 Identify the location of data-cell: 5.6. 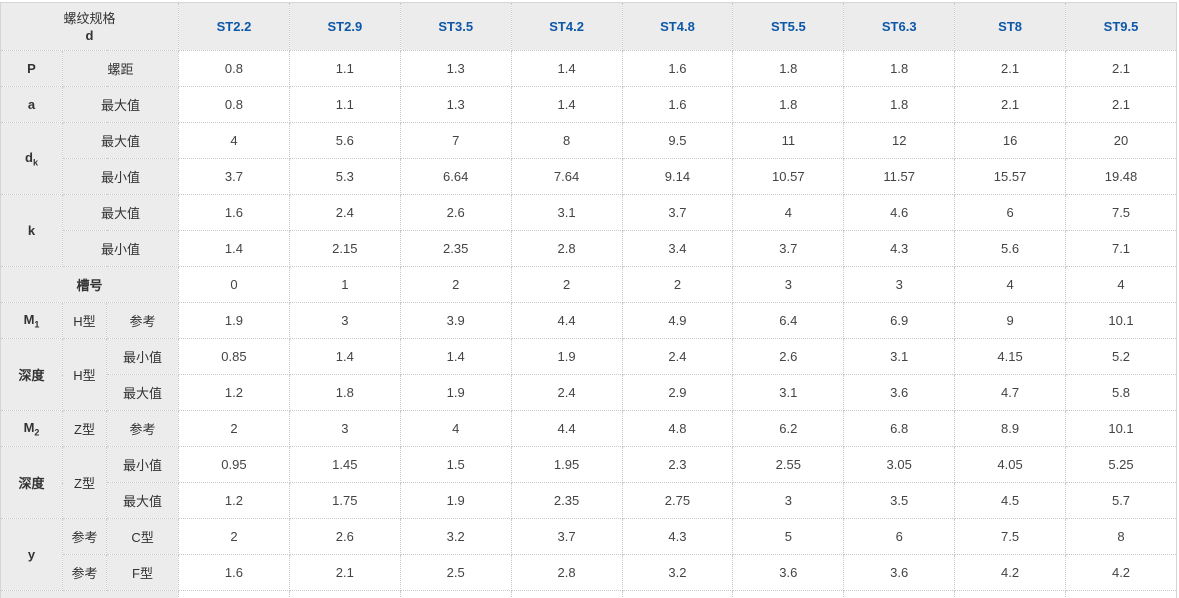
(1010, 248).